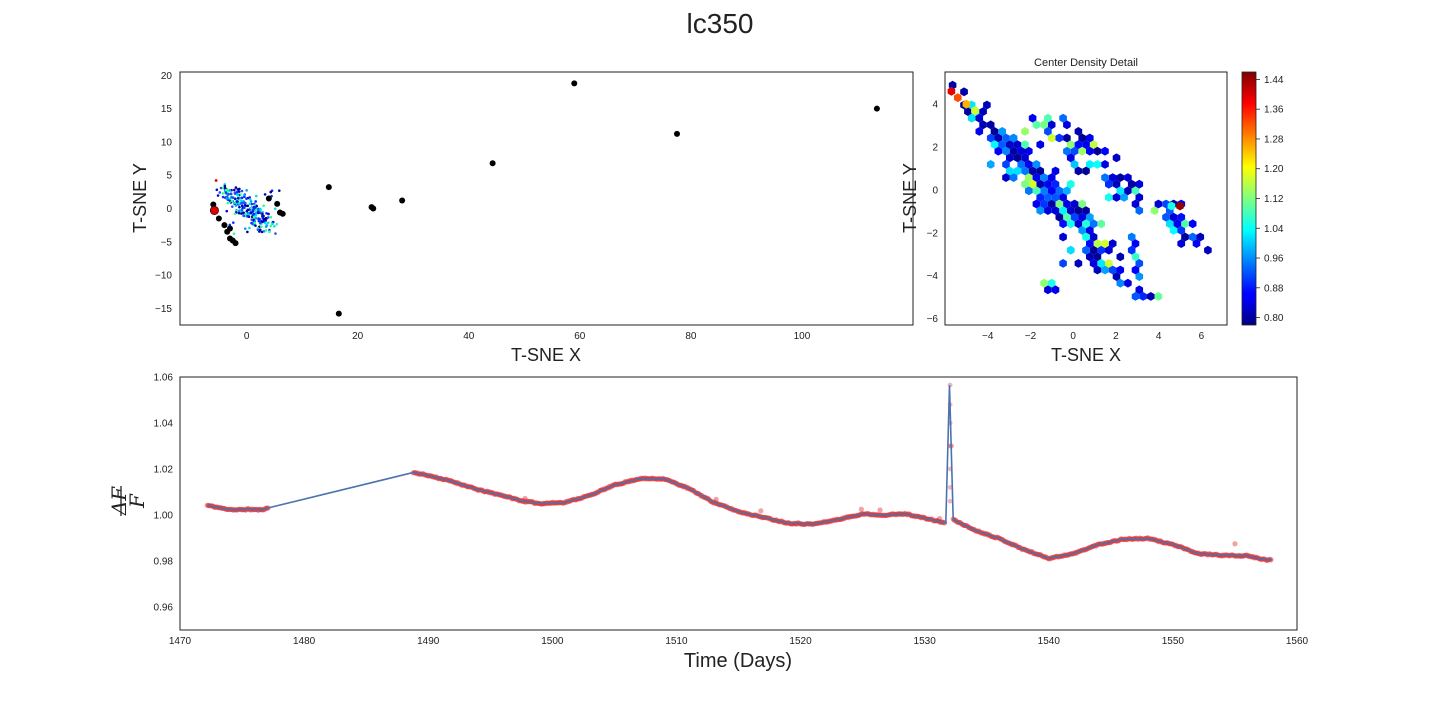 This screenshot has height=720, width=1440. What do you see at coordinates (1086, 198) in the screenshot?
I see `hexbin-axes-frame` at bounding box center [1086, 198].